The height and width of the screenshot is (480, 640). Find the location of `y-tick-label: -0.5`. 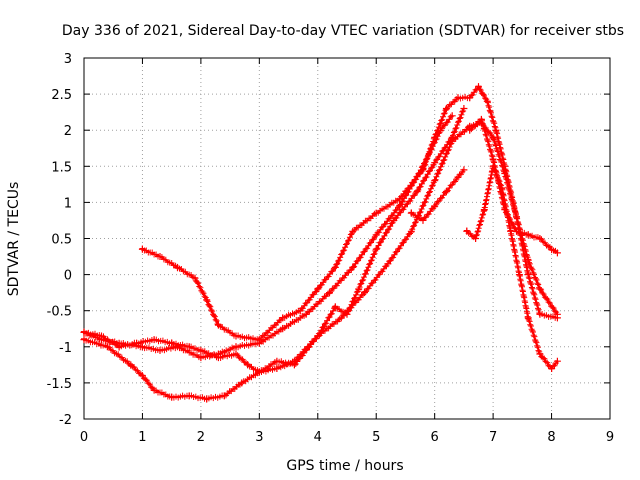

y-tick-label: -0.5 is located at coordinates (59, 312).